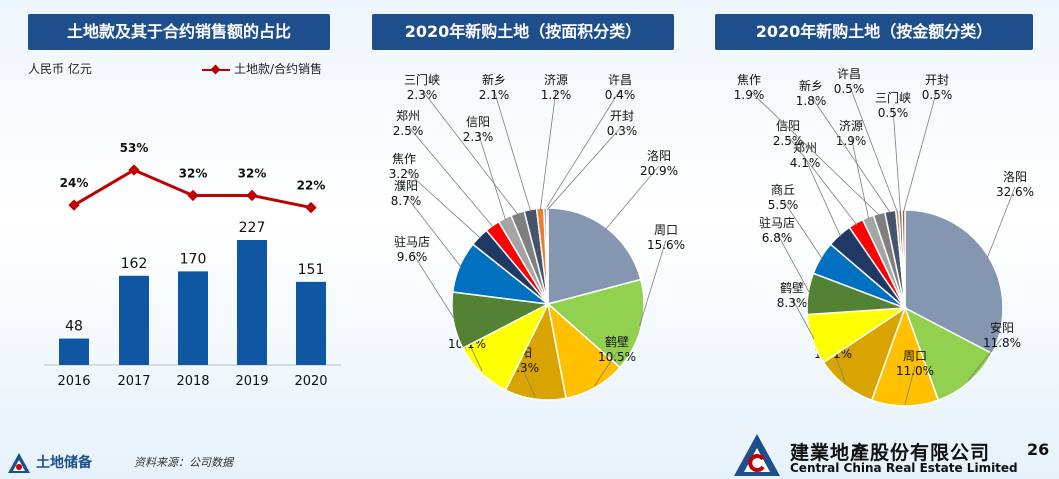 This screenshot has width=1059, height=479. What do you see at coordinates (192, 381) in the screenshot?
I see `x-tick-label: 2018` at bounding box center [192, 381].